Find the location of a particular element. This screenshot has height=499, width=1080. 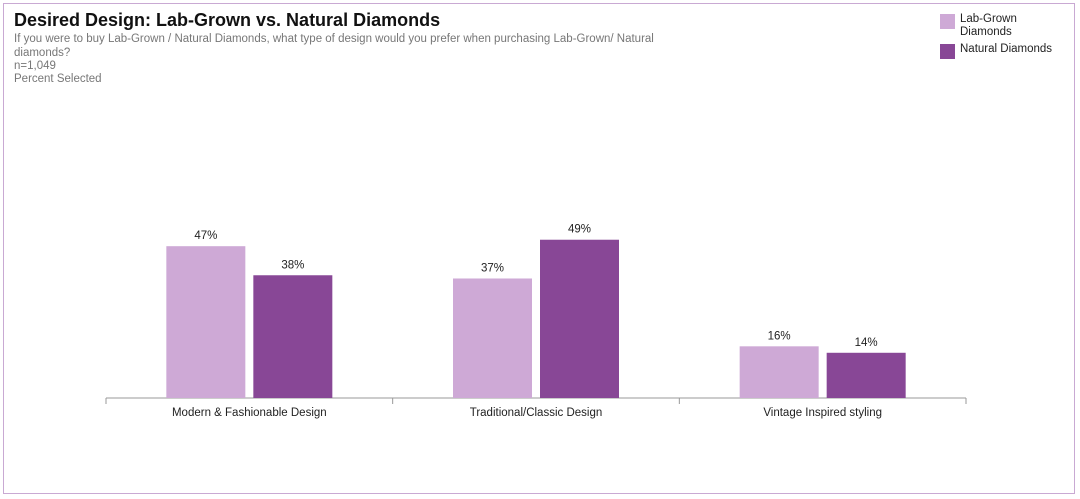

bar-lab-grown-diamonds-modern-fashionable-design is located at coordinates (206, 322).